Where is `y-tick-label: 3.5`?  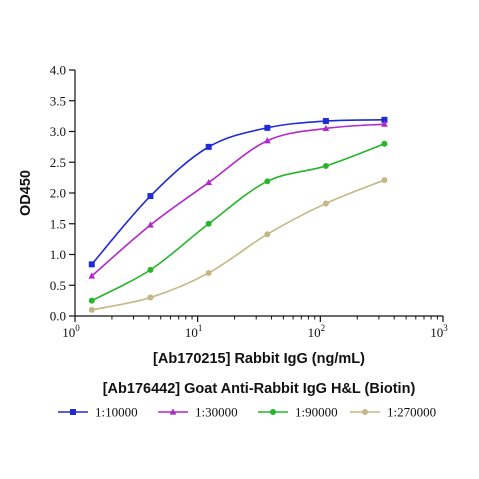
y-tick-label: 3.5 is located at coordinates (58, 100).